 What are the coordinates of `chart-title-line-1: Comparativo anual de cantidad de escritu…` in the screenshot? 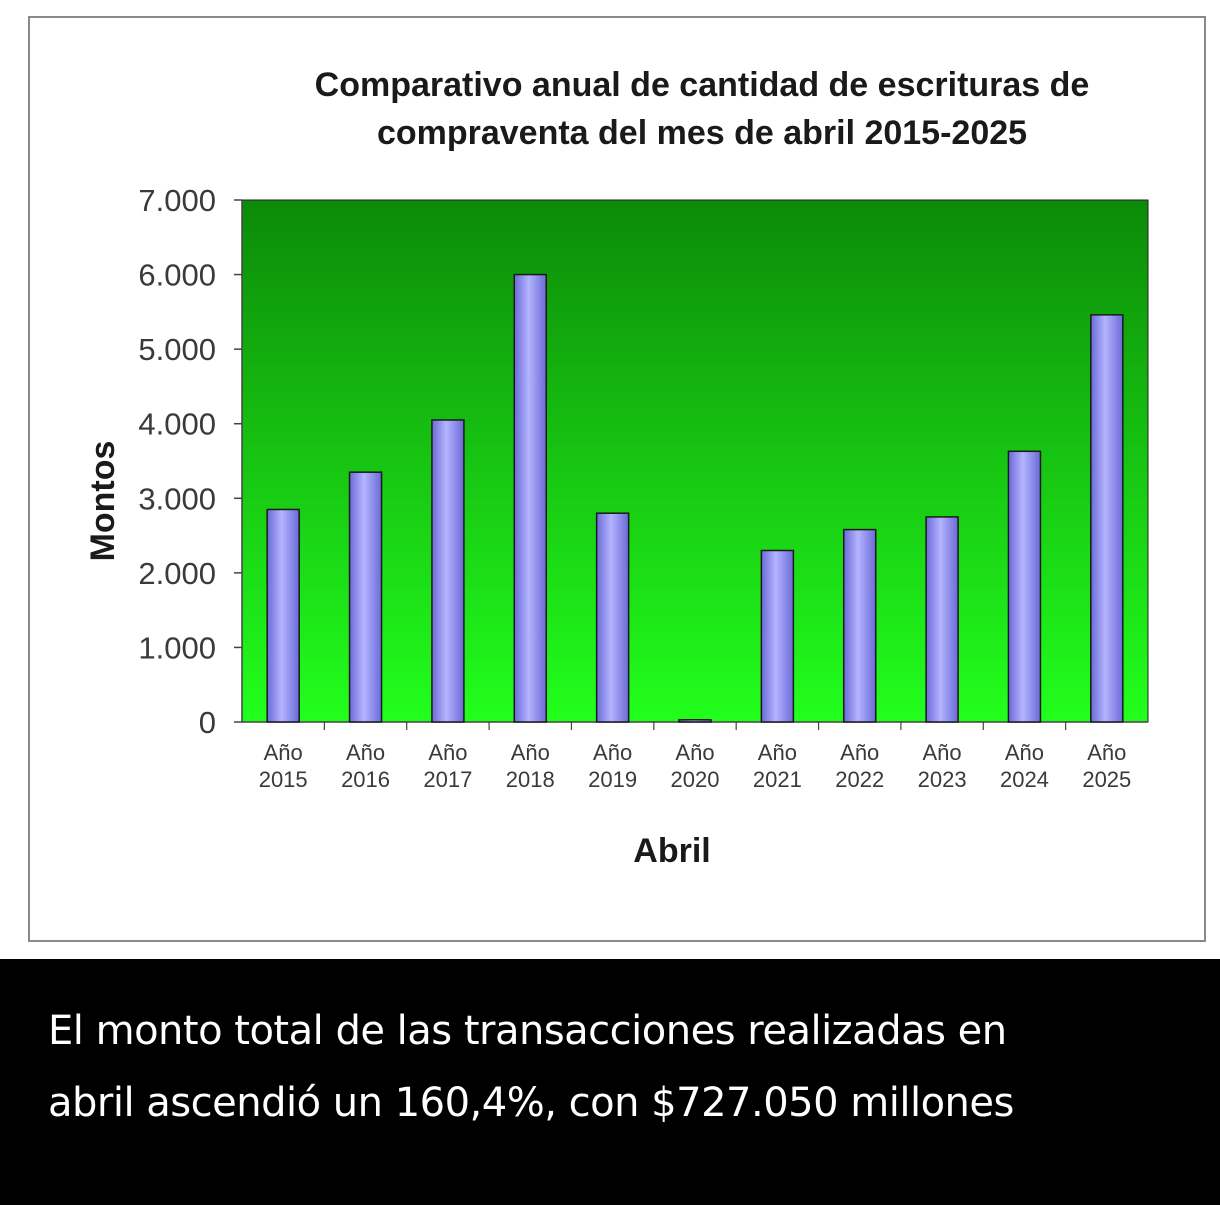 It's located at (702, 85).